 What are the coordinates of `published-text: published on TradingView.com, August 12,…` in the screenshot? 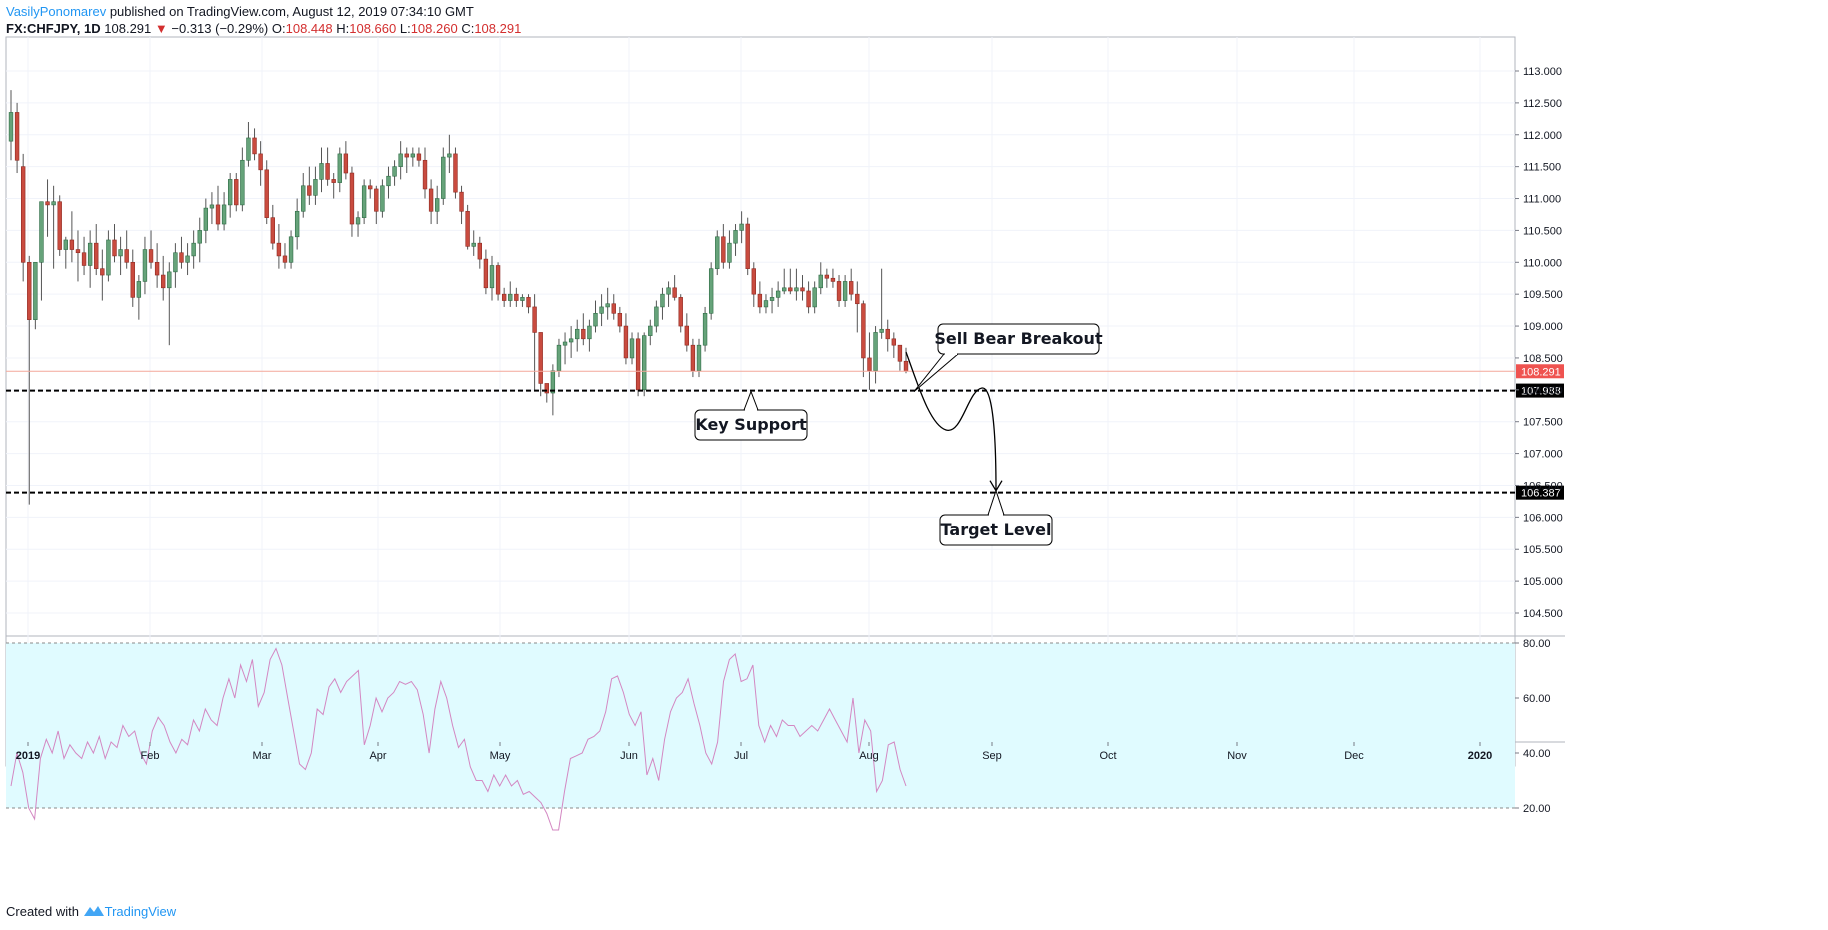 It's located at (291, 11).